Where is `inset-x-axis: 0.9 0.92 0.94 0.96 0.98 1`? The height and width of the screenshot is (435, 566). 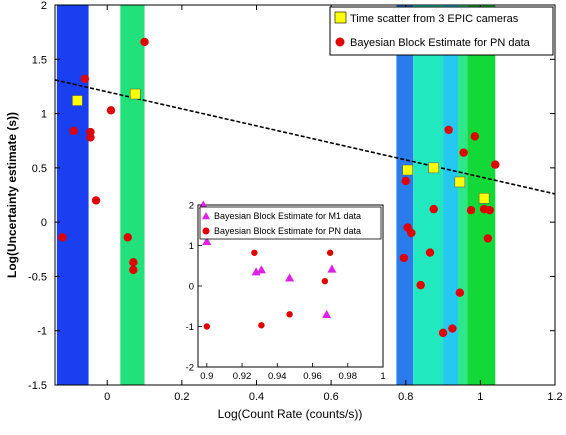
inset-x-axis: 0.9 0.92 0.94 0.96 0.98 1 is located at coordinates (293, 372).